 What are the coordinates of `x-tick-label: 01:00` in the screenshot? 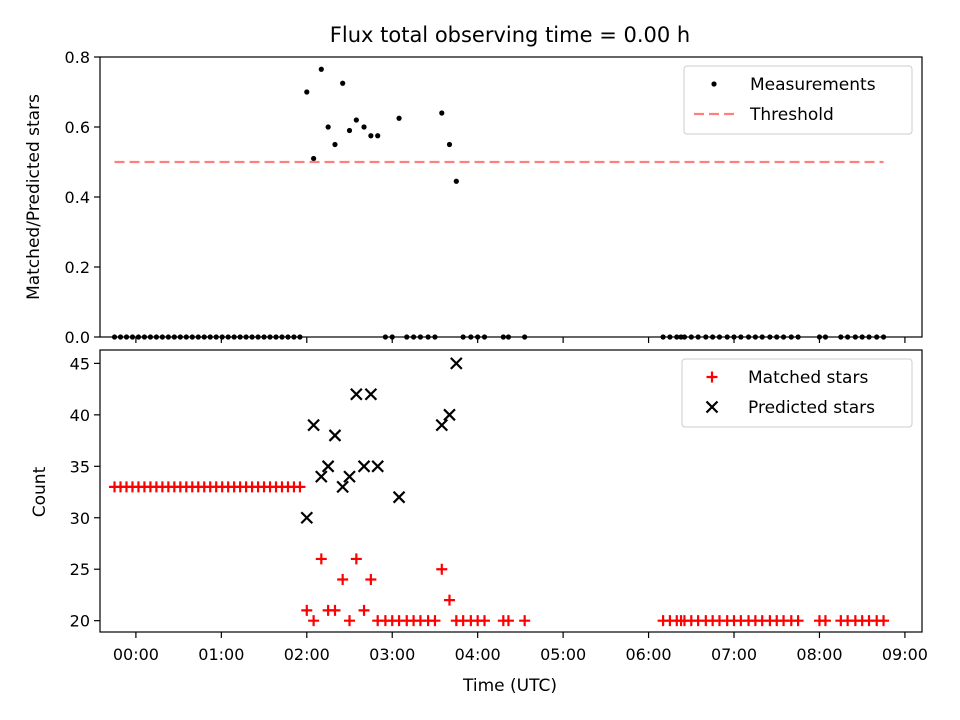 It's located at (221, 654).